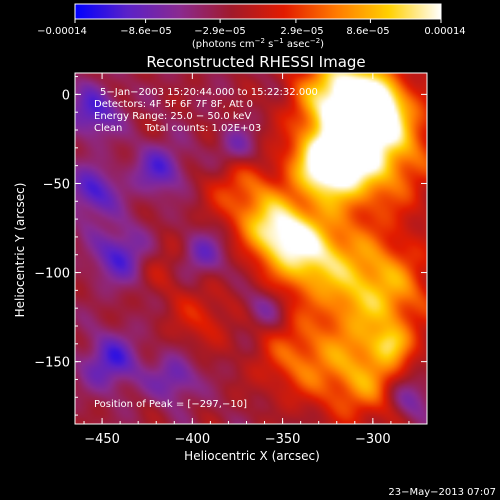 This screenshot has width=500, height=500. Describe the element at coordinates (108, 128) in the screenshot. I see `annotation-algorithm: Clean` at that location.